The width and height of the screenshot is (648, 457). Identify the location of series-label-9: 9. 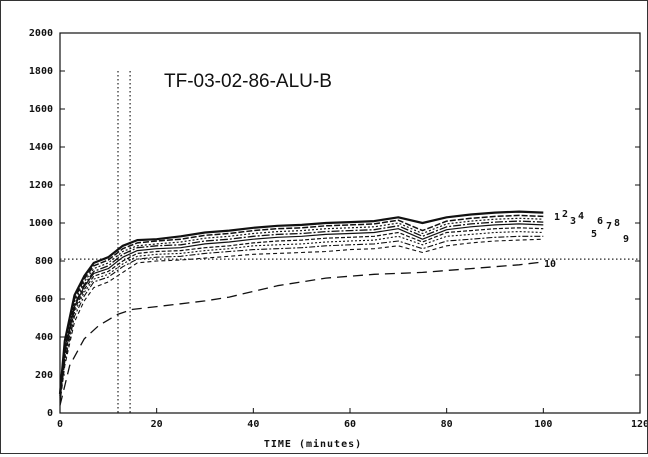
(626, 239).